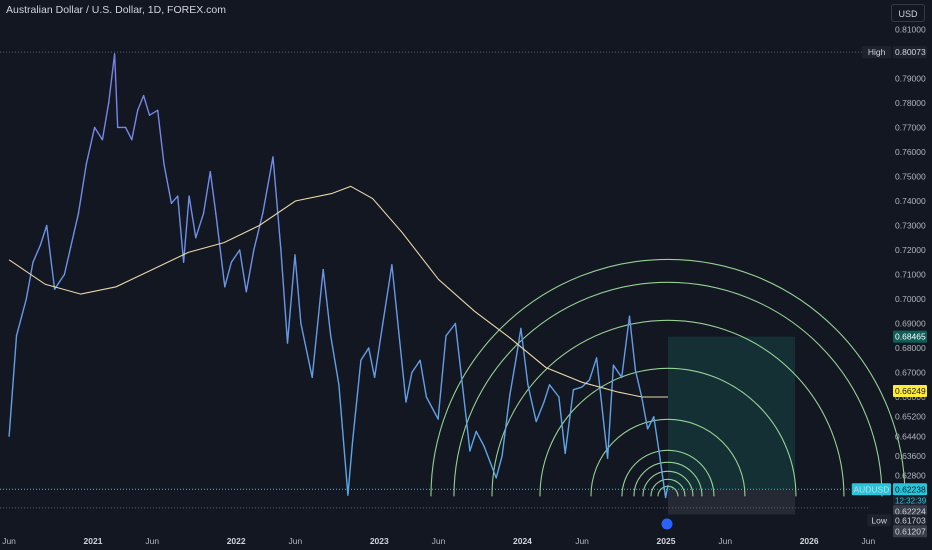  I want to click on symbol-badge-value: 0.62238, so click(910, 489).